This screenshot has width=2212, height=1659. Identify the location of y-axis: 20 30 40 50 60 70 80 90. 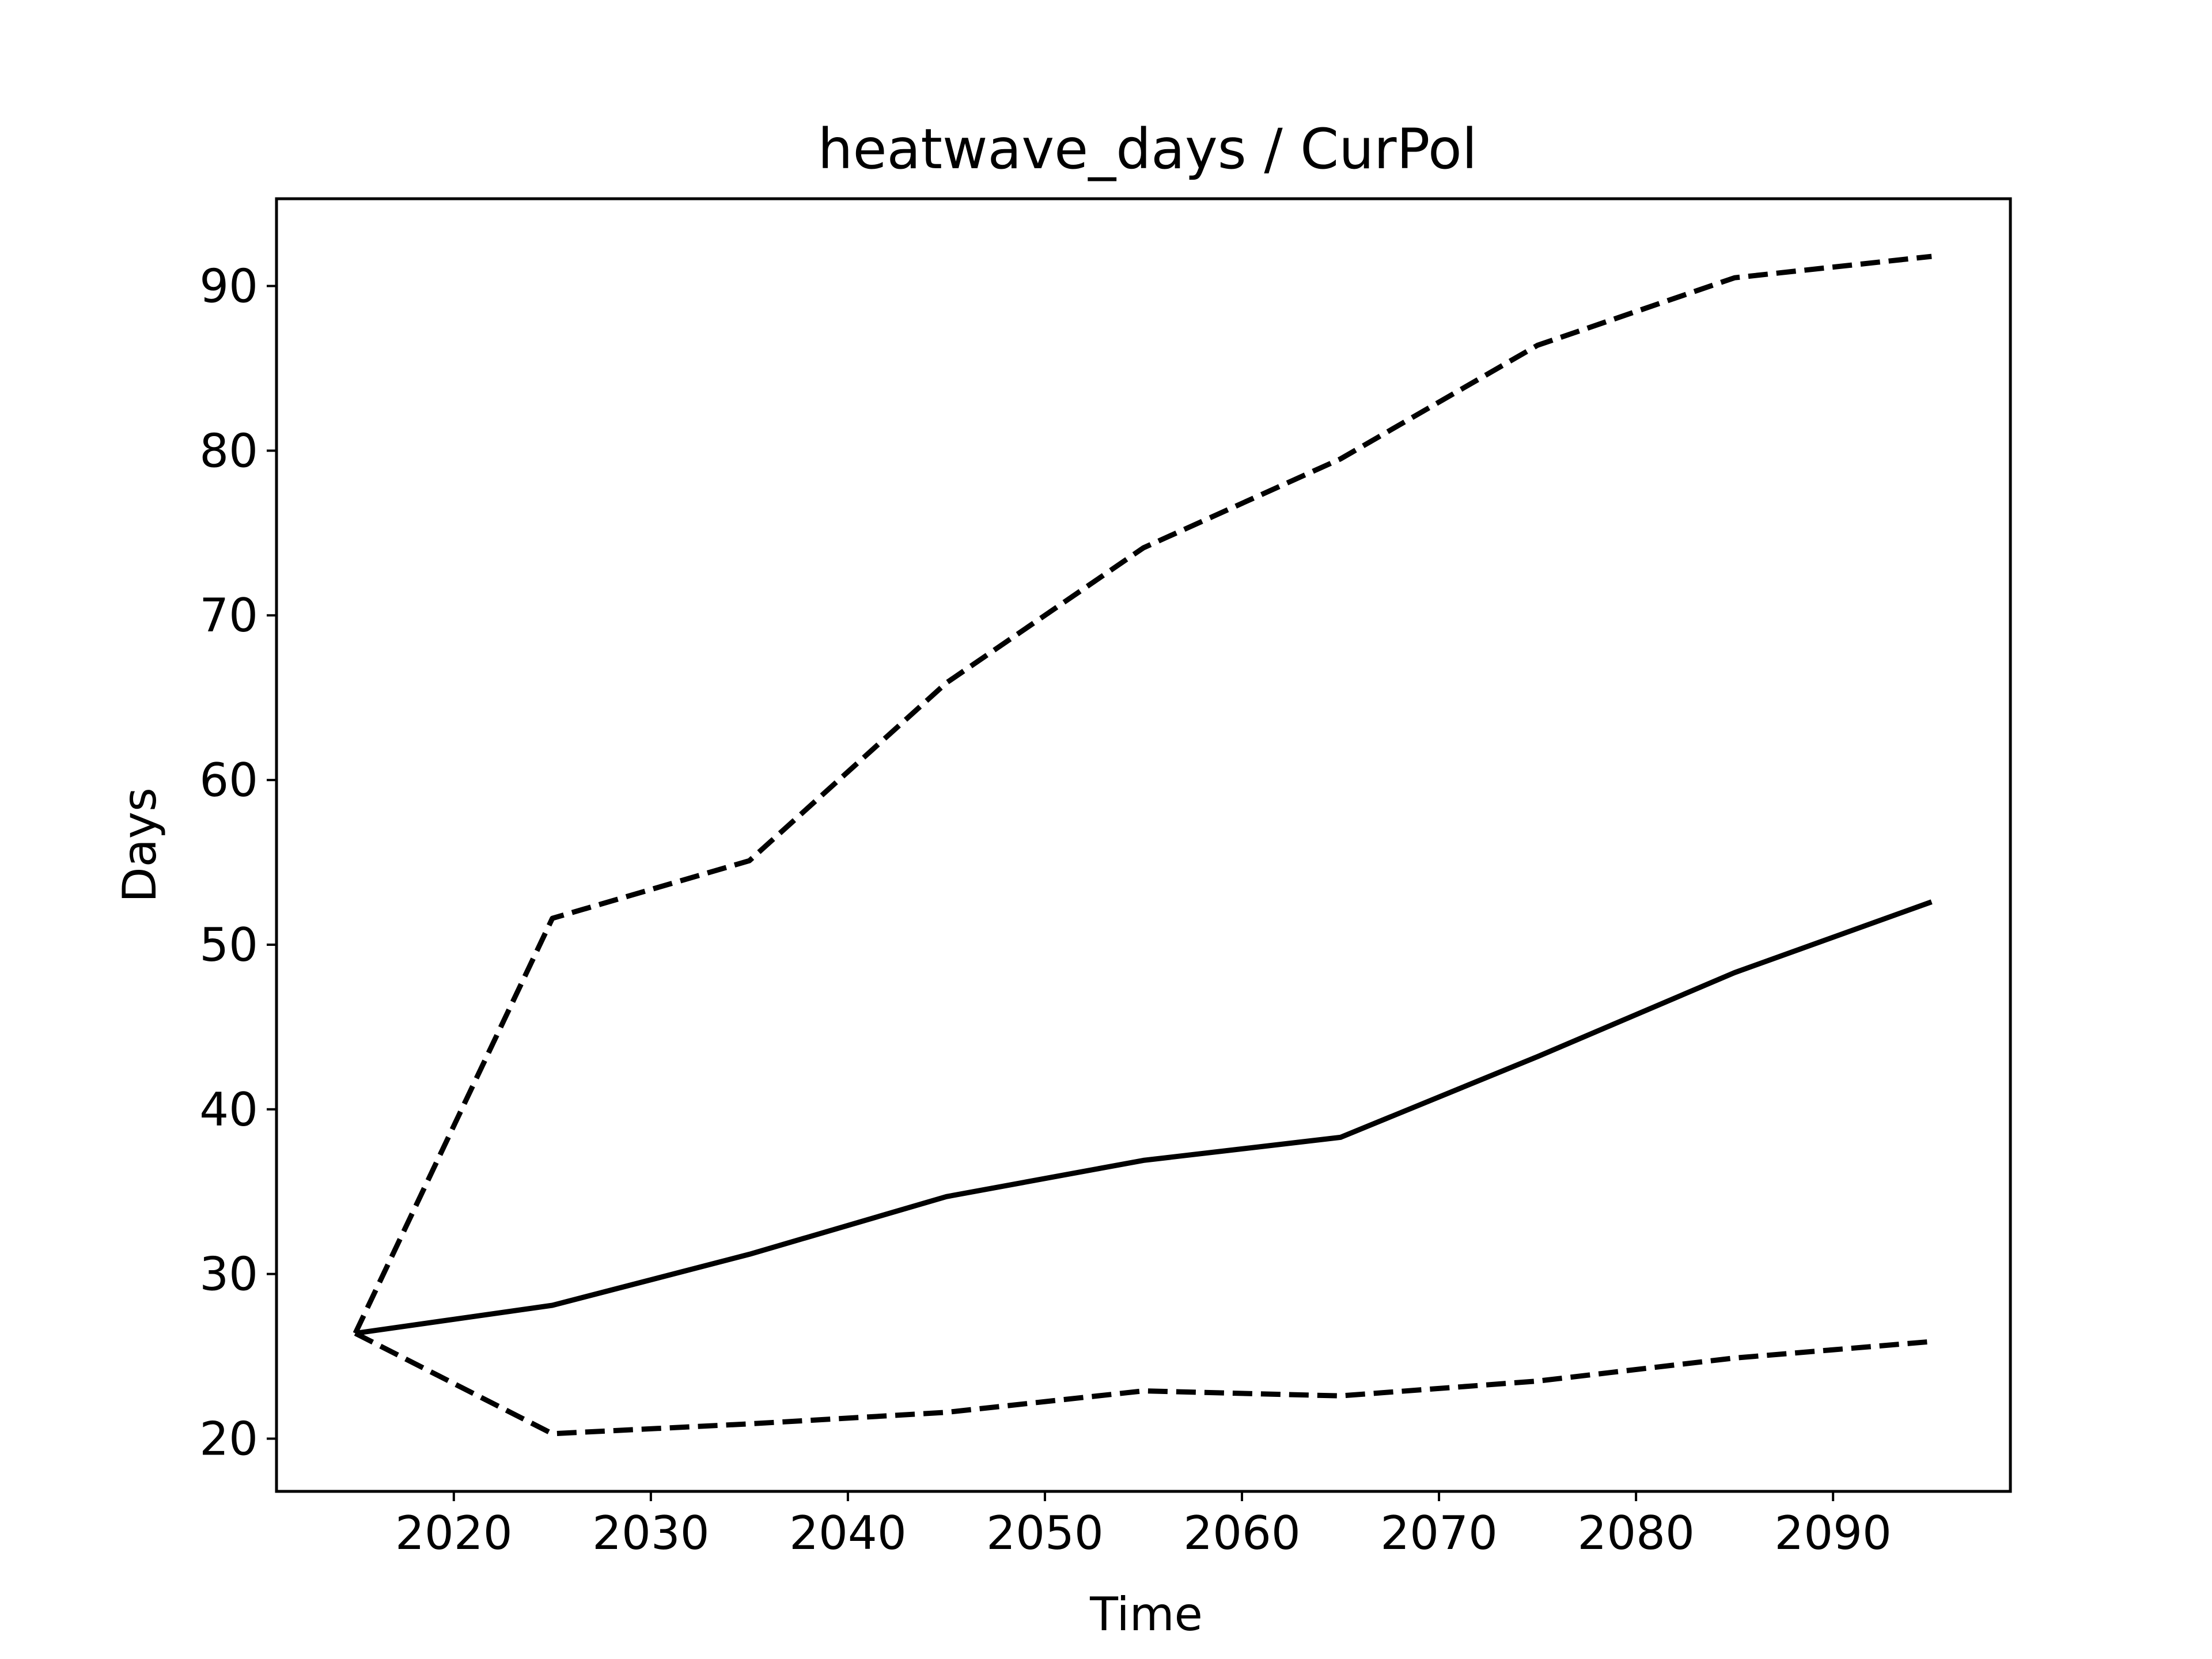
(237, 863).